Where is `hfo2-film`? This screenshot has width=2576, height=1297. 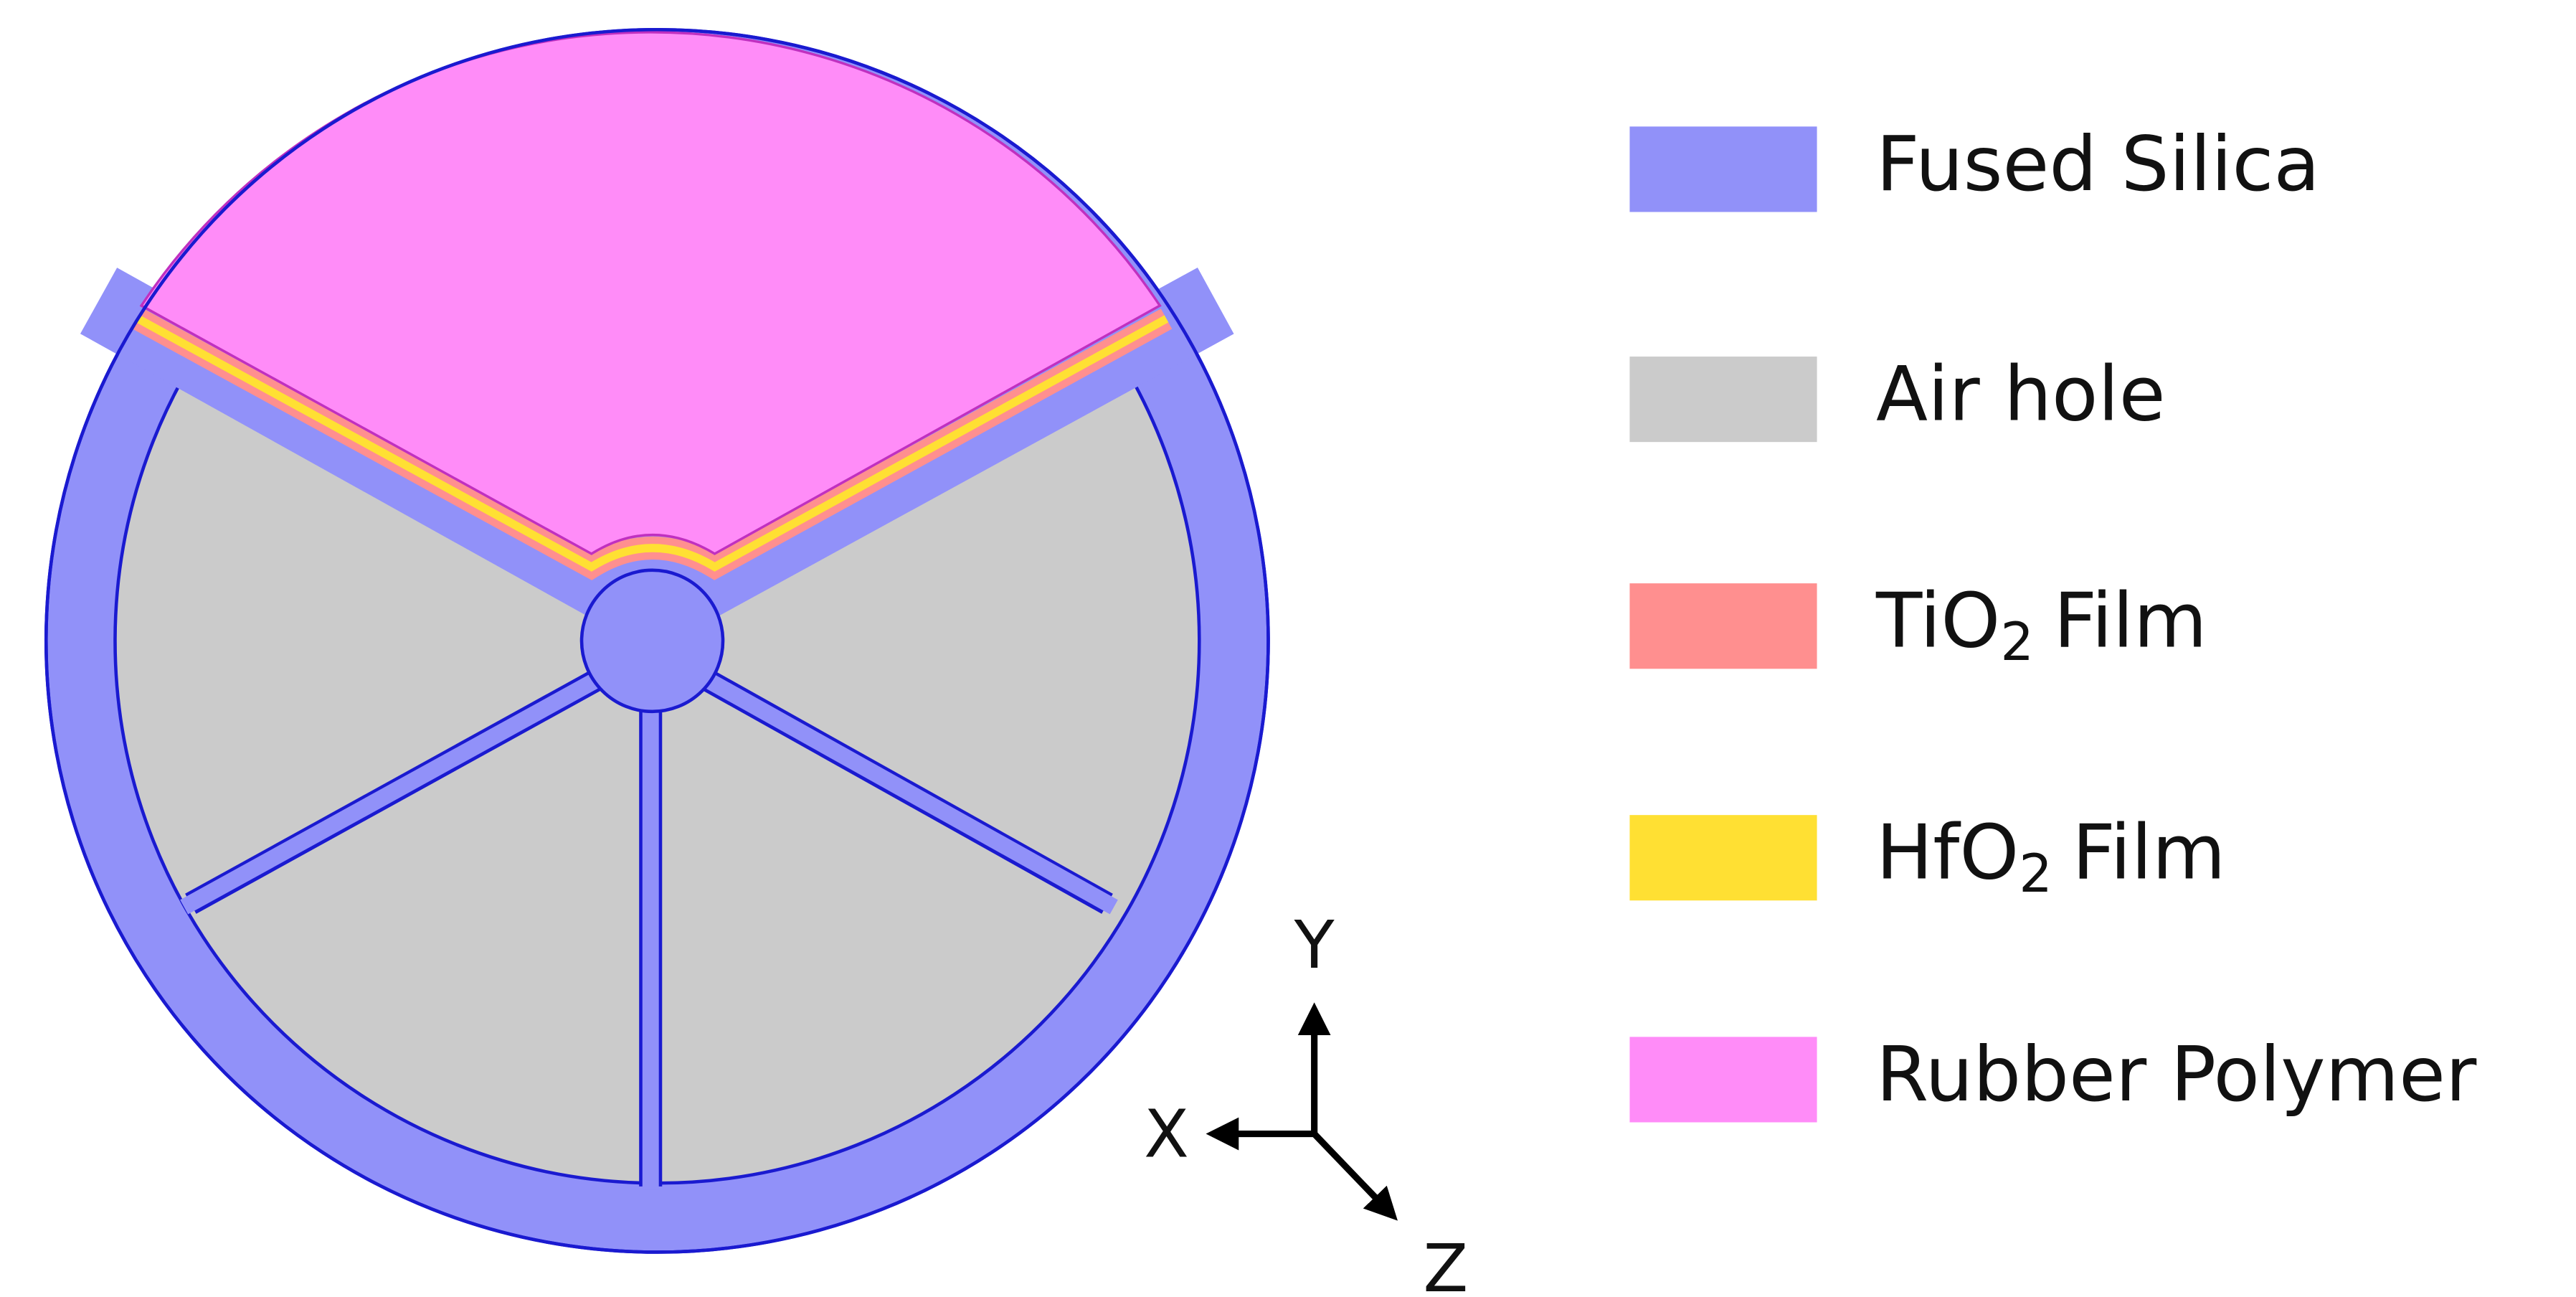 hfo2-film is located at coordinates (652, 444).